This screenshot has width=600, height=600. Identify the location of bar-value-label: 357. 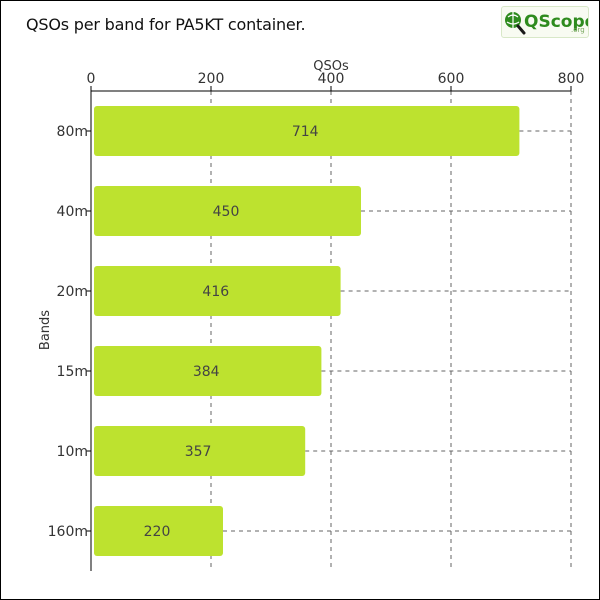
(198, 452).